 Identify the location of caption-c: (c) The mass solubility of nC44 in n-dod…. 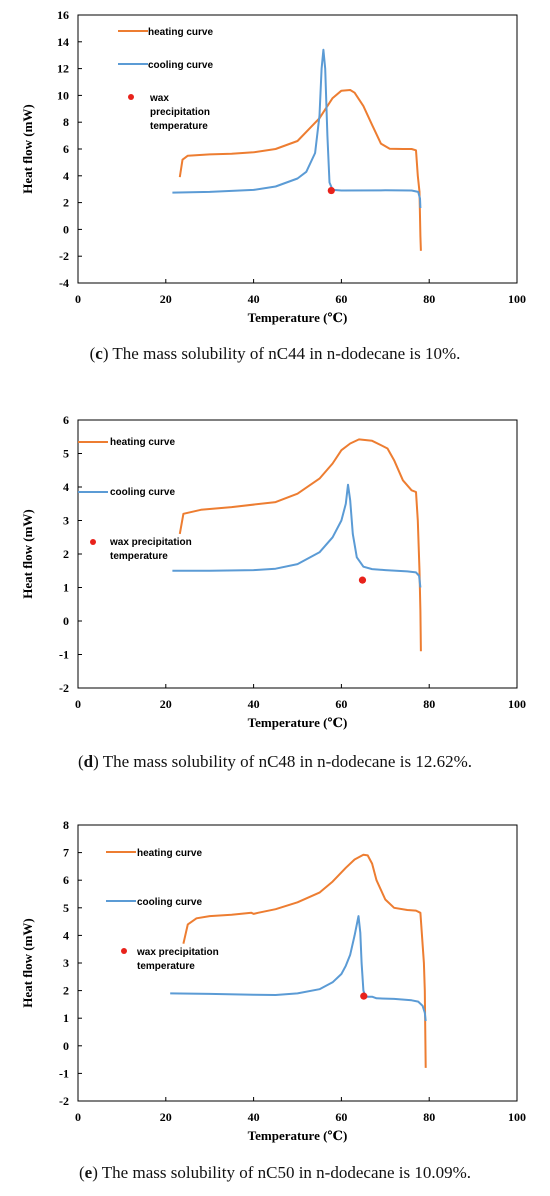
(275, 353).